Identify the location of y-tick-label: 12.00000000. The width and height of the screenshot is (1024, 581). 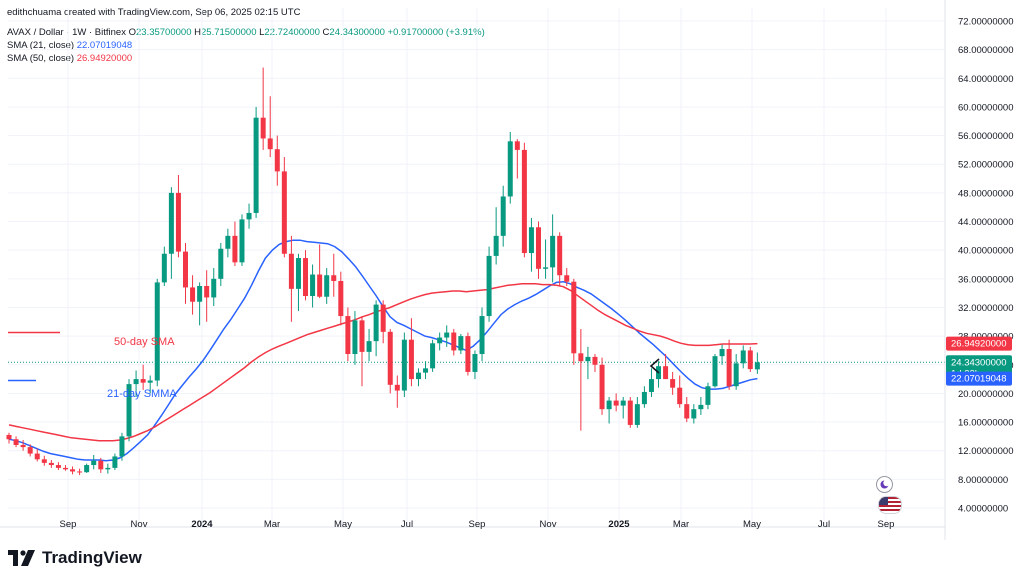
(985, 451).